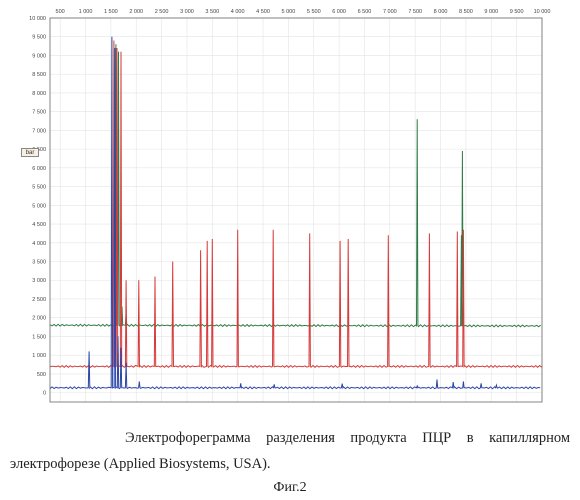 The width and height of the screenshot is (580, 500). I want to click on y-tick-label: 5 000, so click(39, 206).